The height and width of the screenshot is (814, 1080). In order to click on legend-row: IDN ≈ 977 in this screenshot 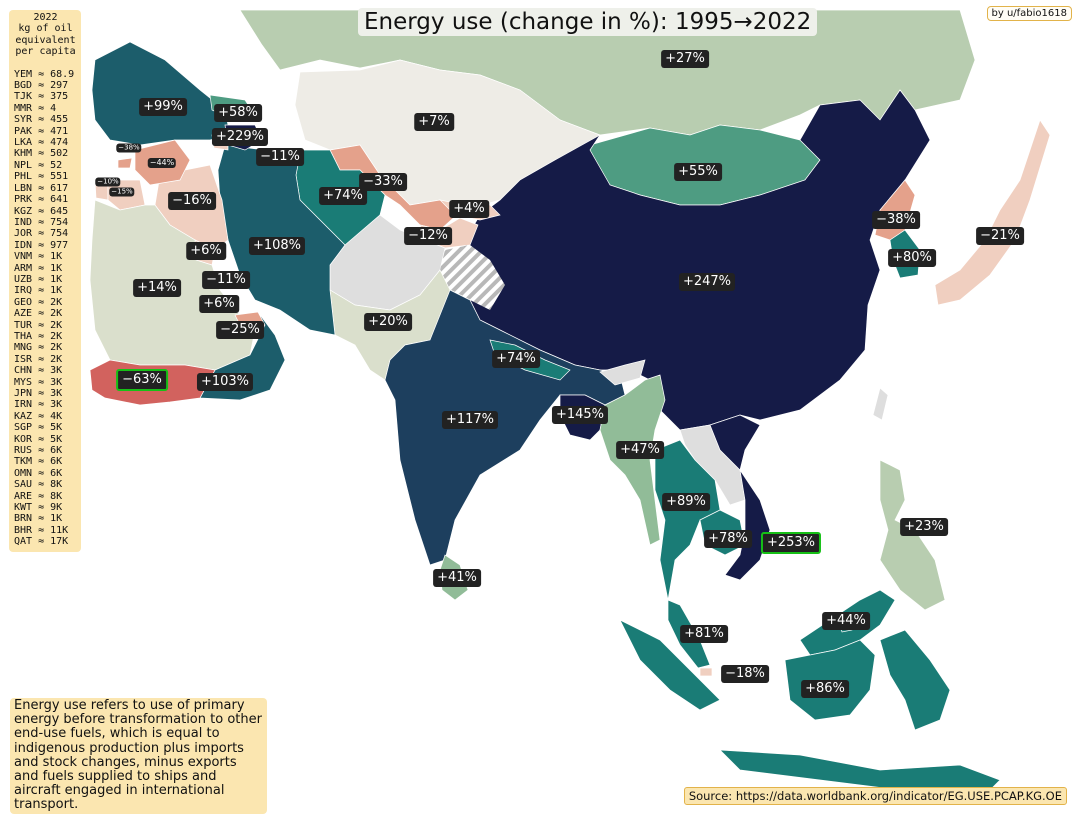, I will do `click(41, 245)`.